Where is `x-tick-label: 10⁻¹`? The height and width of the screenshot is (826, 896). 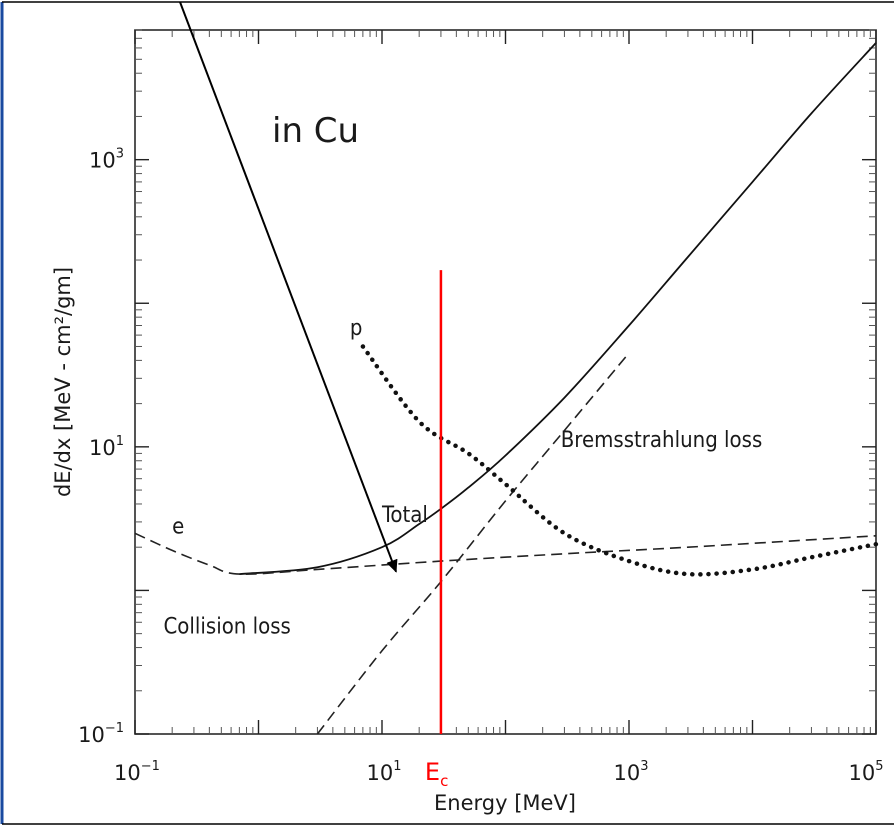
x-tick-label: 10⁻¹ is located at coordinates (137, 772).